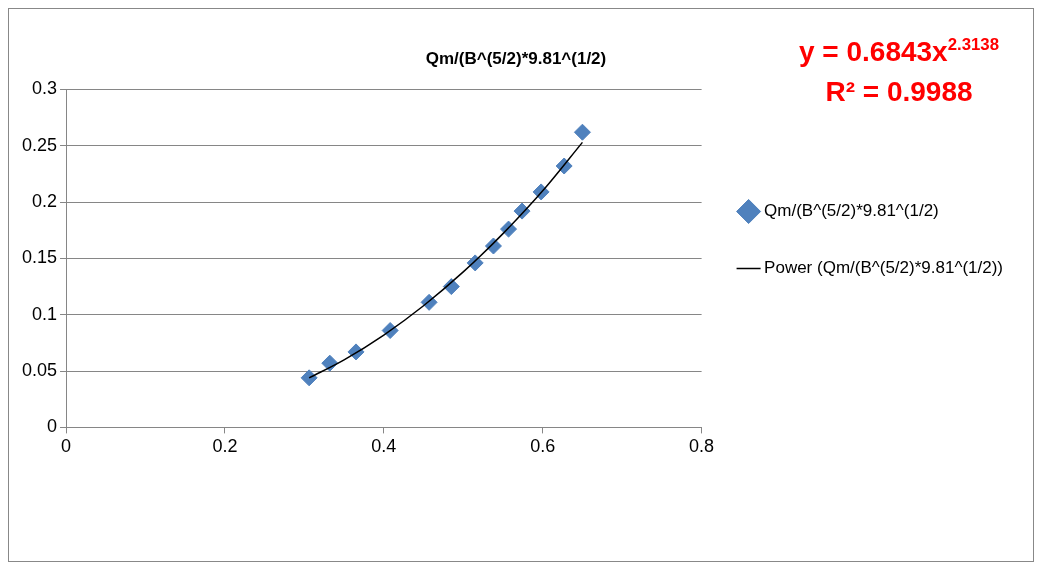 The height and width of the screenshot is (570, 1042). Describe the element at coordinates (543, 446) in the screenshot. I see `x-tick-label: 0.6` at that location.